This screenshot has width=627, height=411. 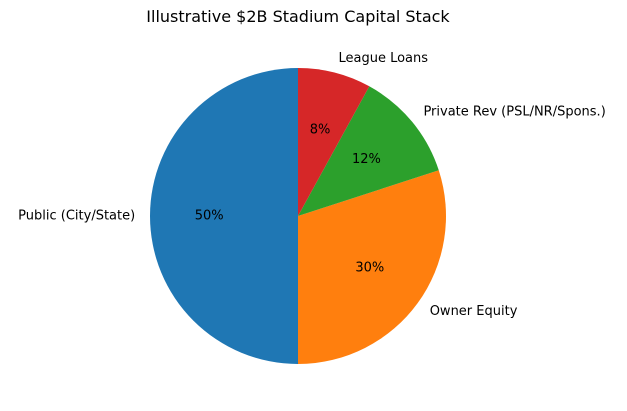 What do you see at coordinates (334, 142) in the screenshot?
I see `pie-slice-league-loans` at bounding box center [334, 142].